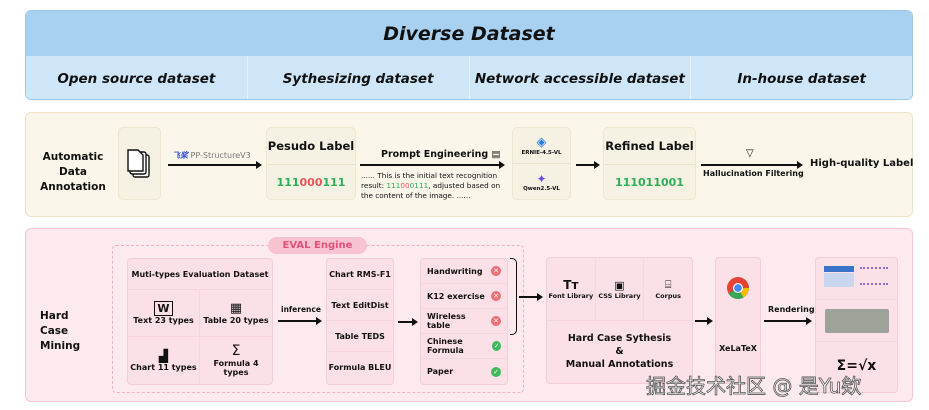 The height and width of the screenshot is (410, 929). Describe the element at coordinates (311, 182) in the screenshot. I see `pseudo-value: 111 000 111` at that location.